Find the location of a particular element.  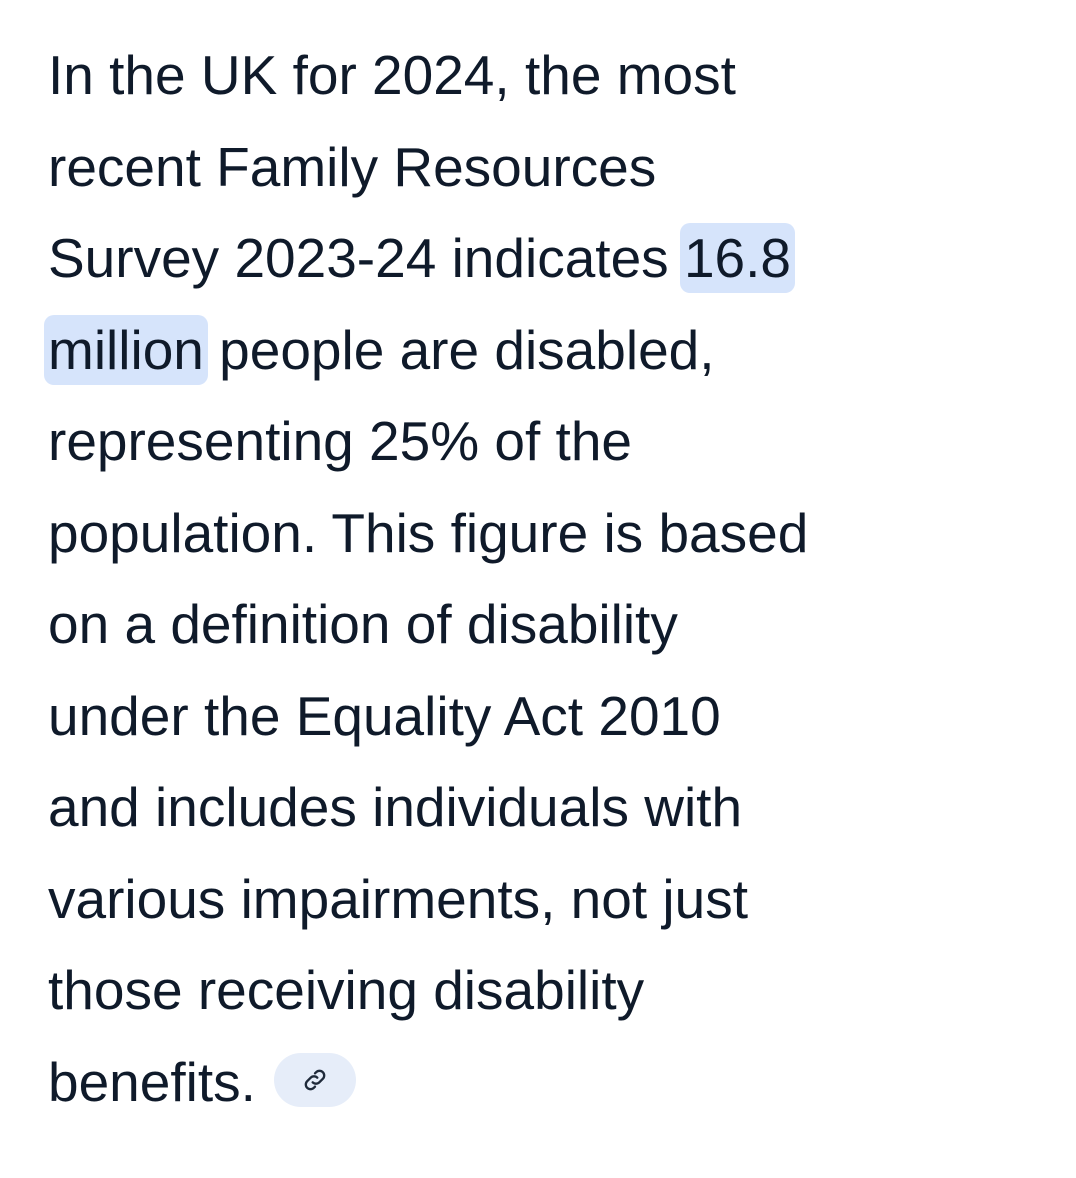

text-segment: In the UK for 2024, the most is located at coordinates (392, 75).